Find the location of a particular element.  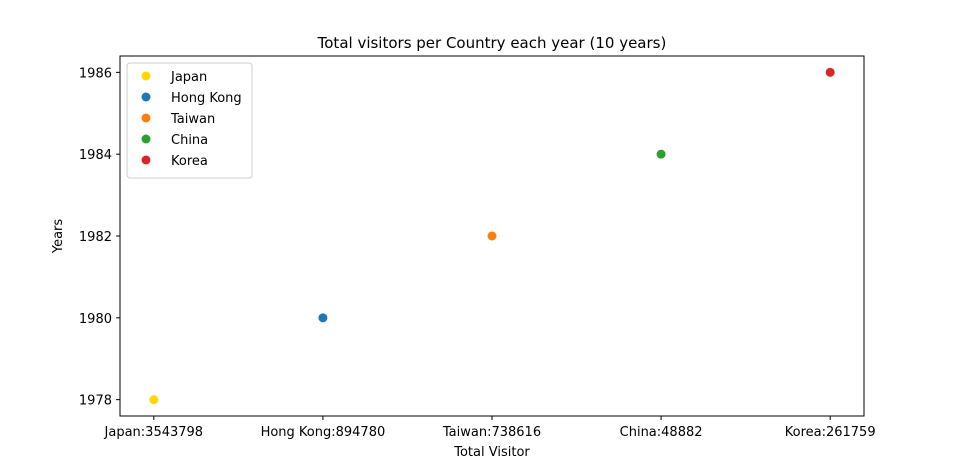

legend-box is located at coordinates (189, 120).